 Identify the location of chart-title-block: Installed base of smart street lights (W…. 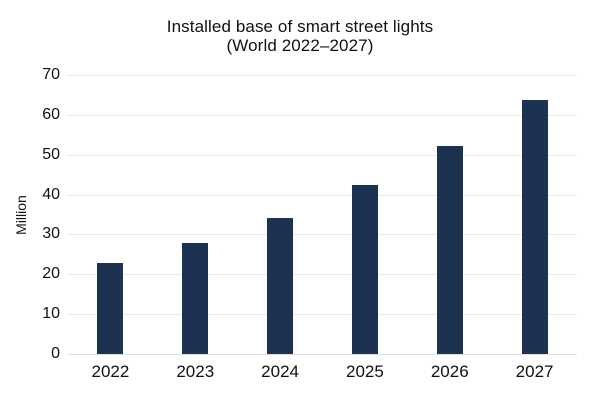
(300, 36).